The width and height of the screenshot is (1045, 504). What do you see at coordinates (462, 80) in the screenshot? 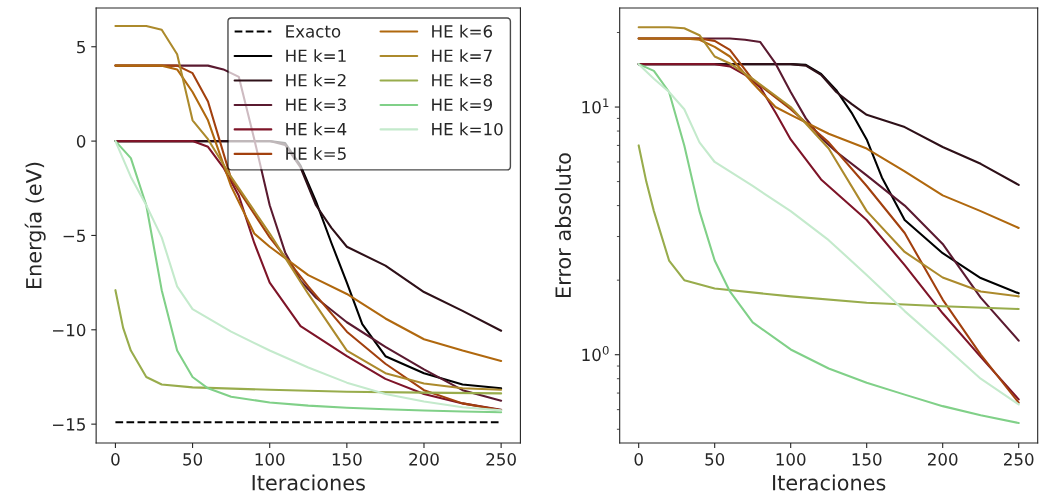
I see `legend-label: HE k=8` at bounding box center [462, 80].